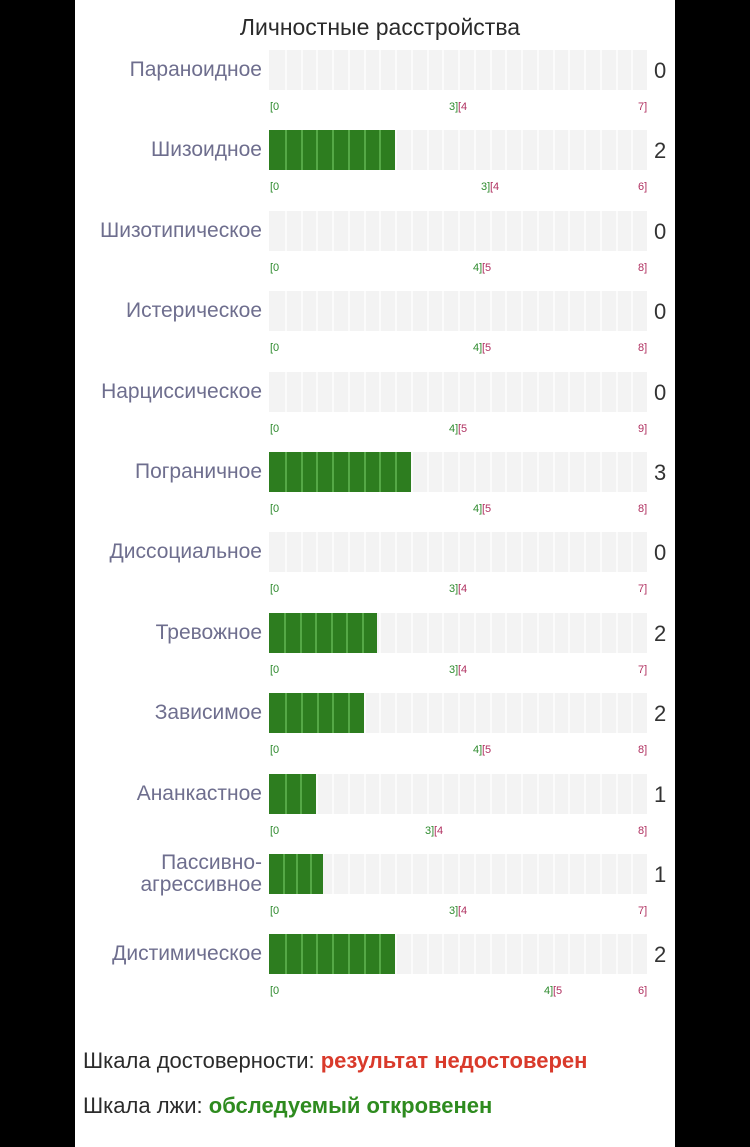  Describe the element at coordinates (660, 231) in the screenshot. I see `row-score: 0` at that location.